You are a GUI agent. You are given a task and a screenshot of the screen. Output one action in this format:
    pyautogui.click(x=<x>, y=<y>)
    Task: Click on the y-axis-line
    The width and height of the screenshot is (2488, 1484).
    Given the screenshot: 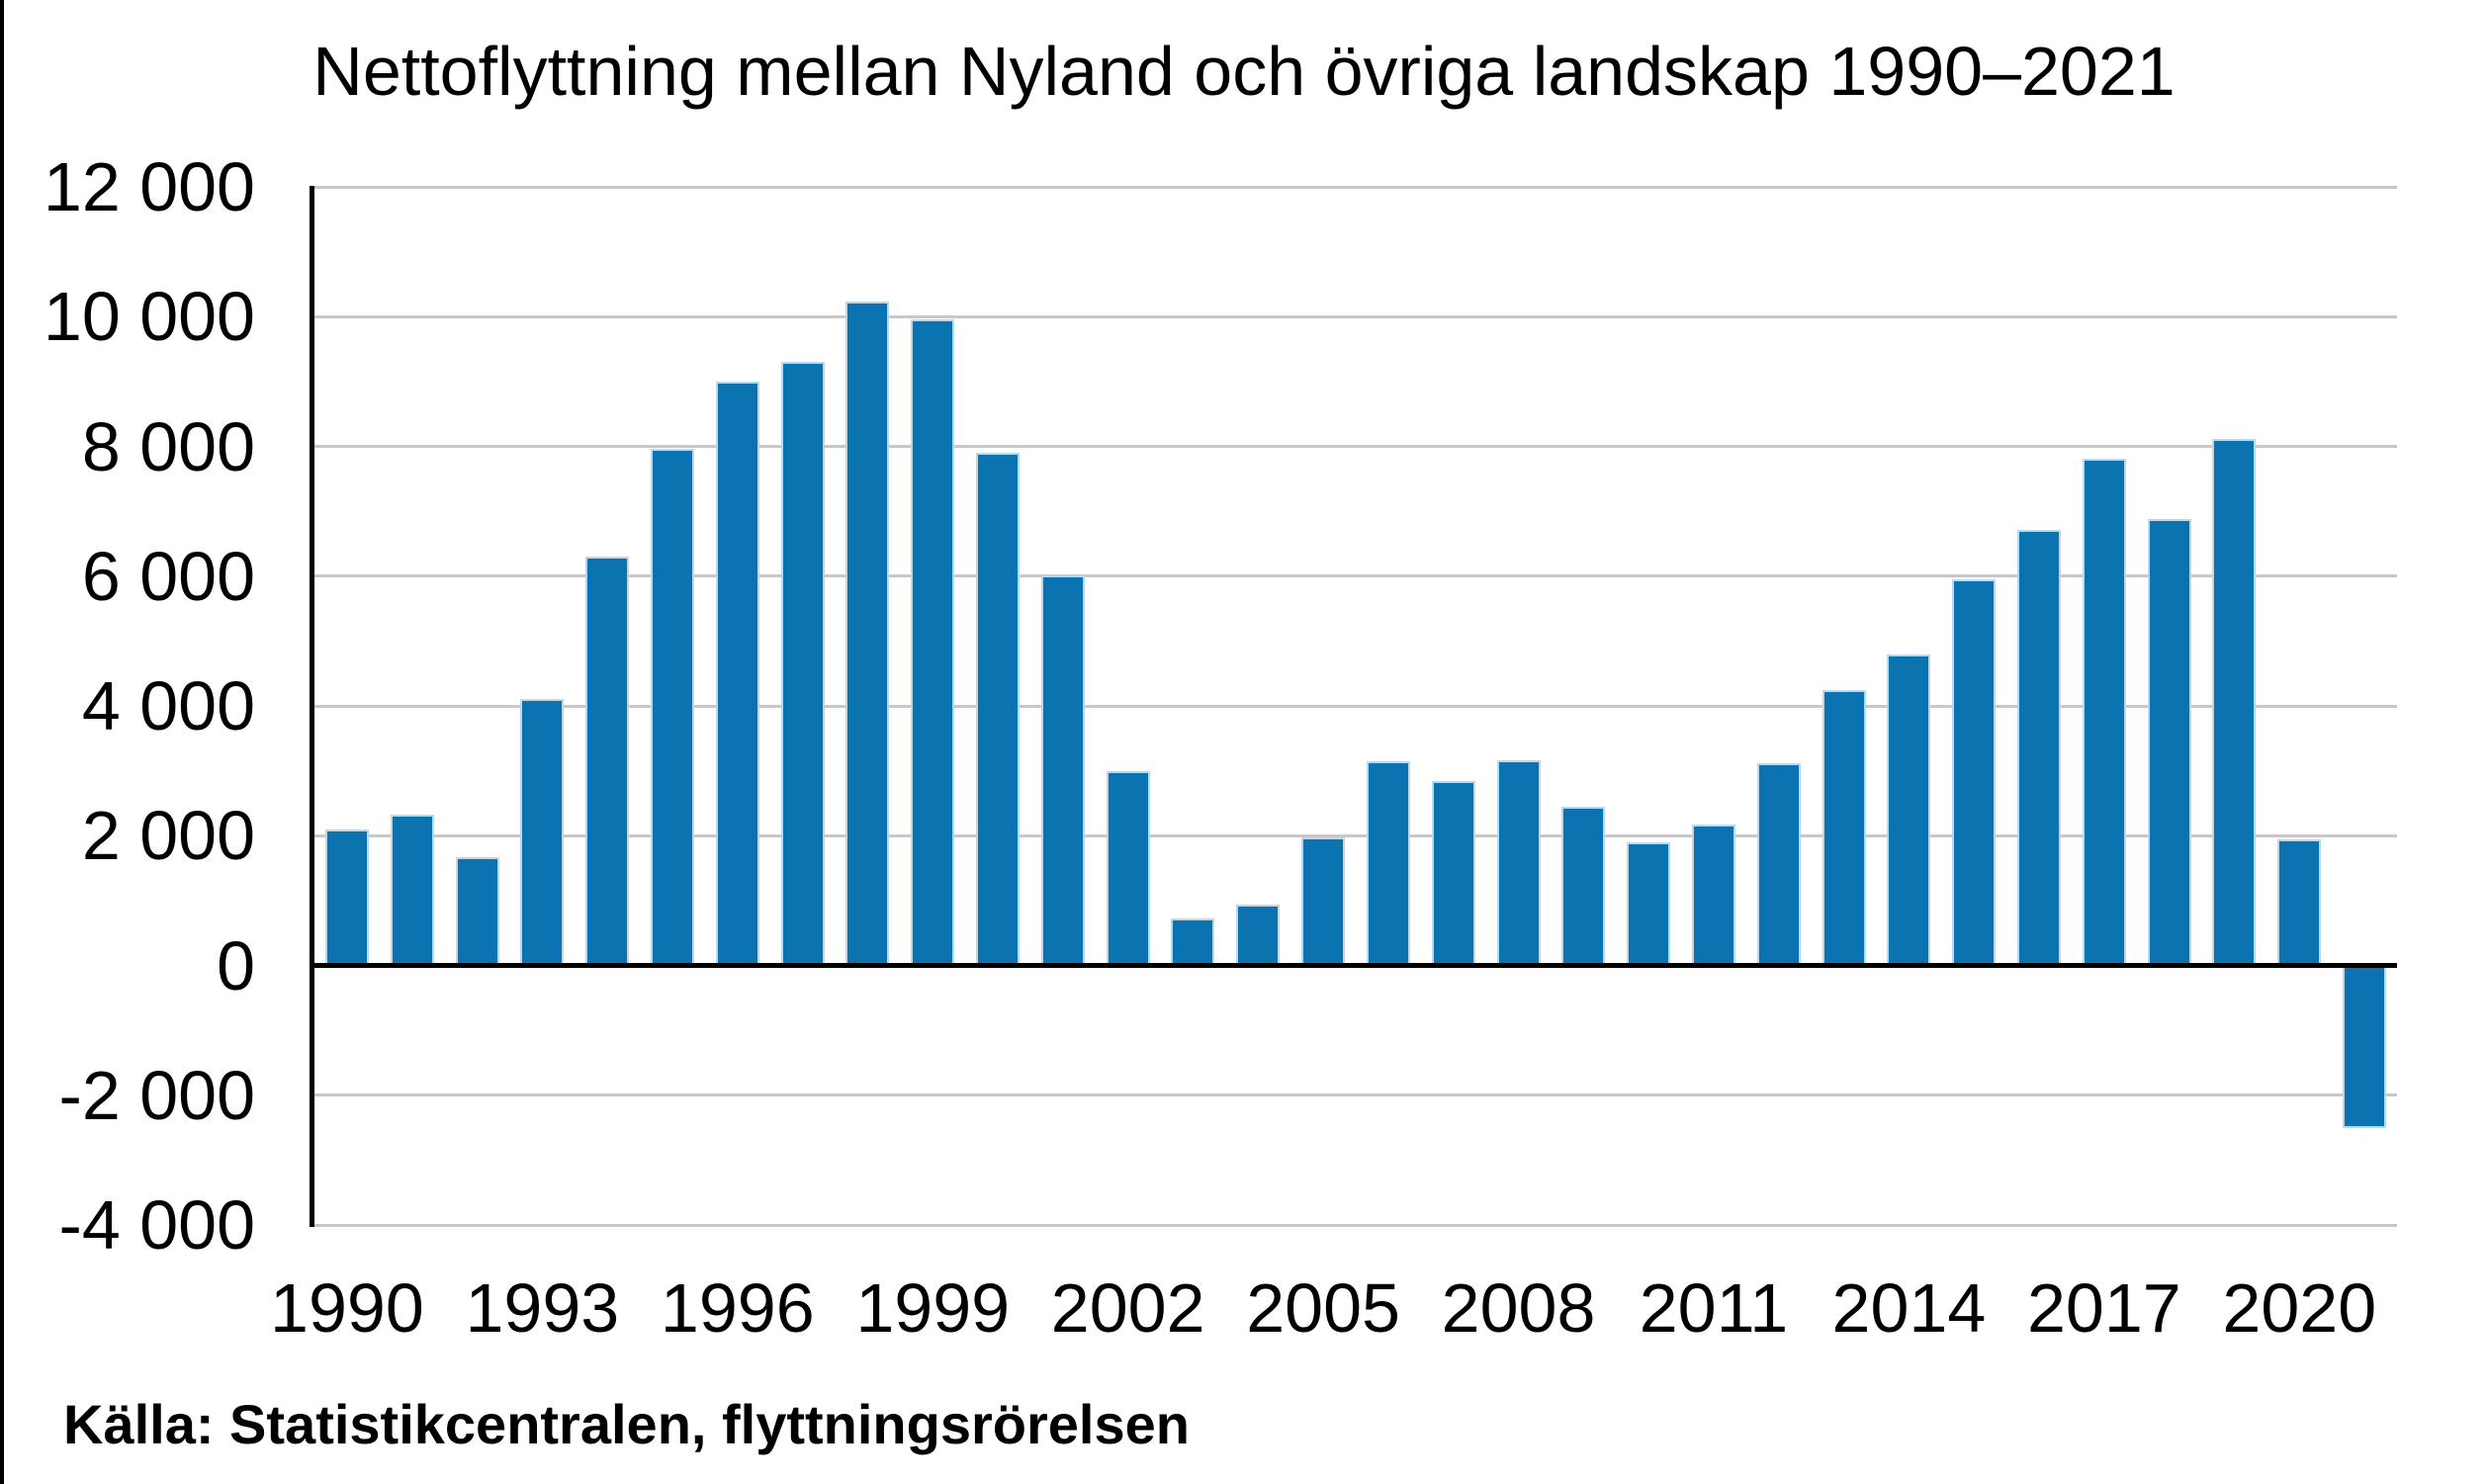 What is the action you would take?
    pyautogui.click(x=312, y=706)
    